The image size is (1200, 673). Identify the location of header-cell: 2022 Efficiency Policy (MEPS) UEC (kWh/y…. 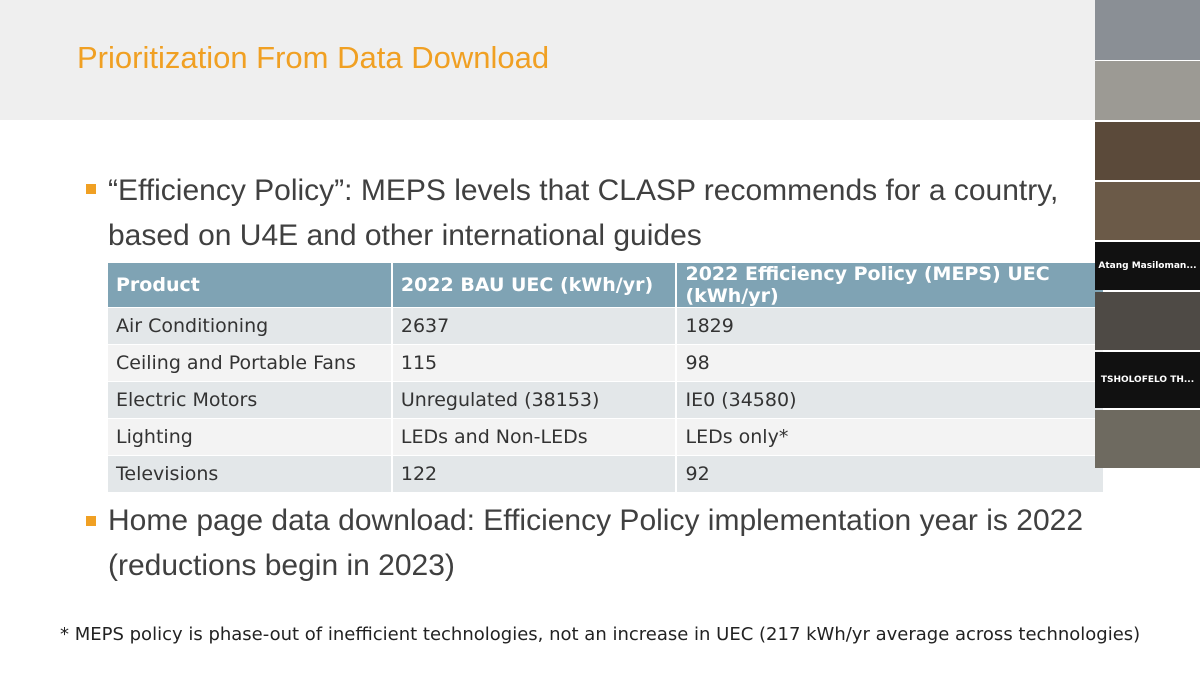
(890, 285).